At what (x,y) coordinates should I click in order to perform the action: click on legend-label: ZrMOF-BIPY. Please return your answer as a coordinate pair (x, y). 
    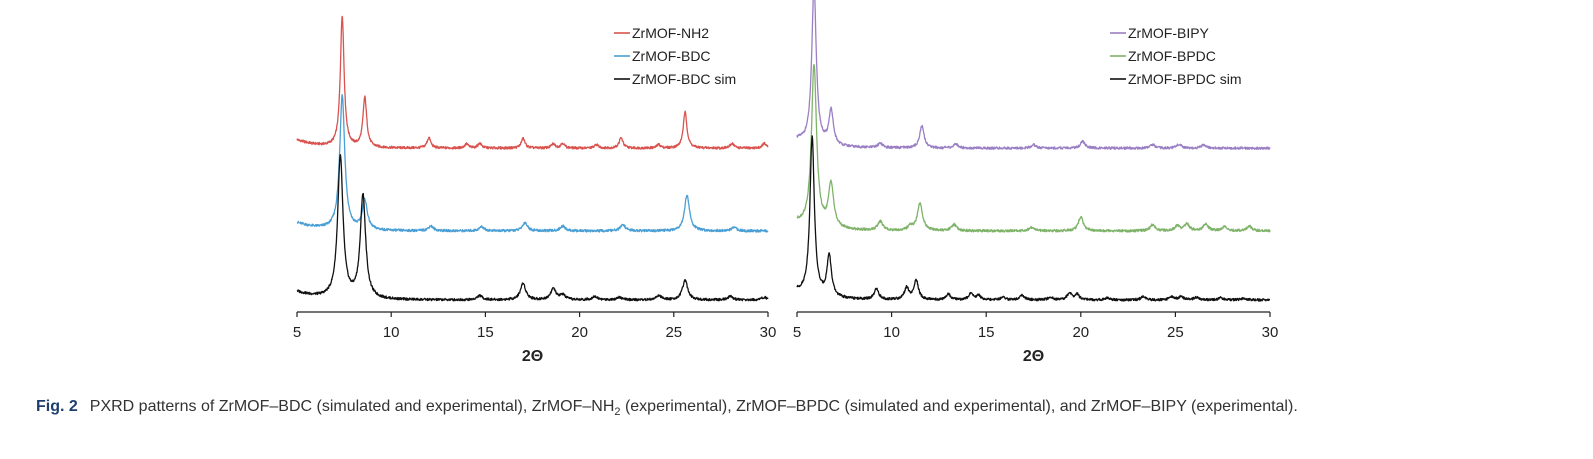
    Looking at the image, I should click on (1169, 33).